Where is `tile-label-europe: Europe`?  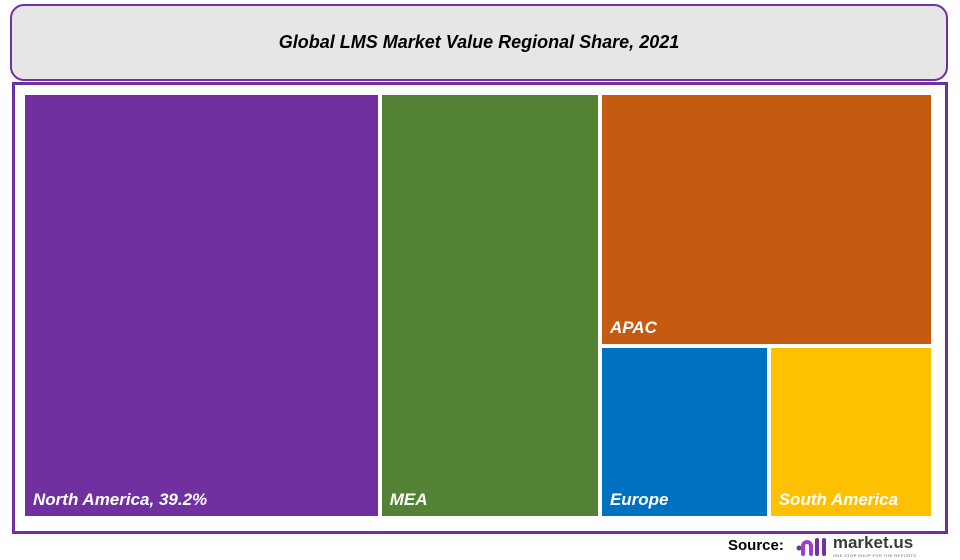 tile-label-europe: Europe is located at coordinates (639, 499).